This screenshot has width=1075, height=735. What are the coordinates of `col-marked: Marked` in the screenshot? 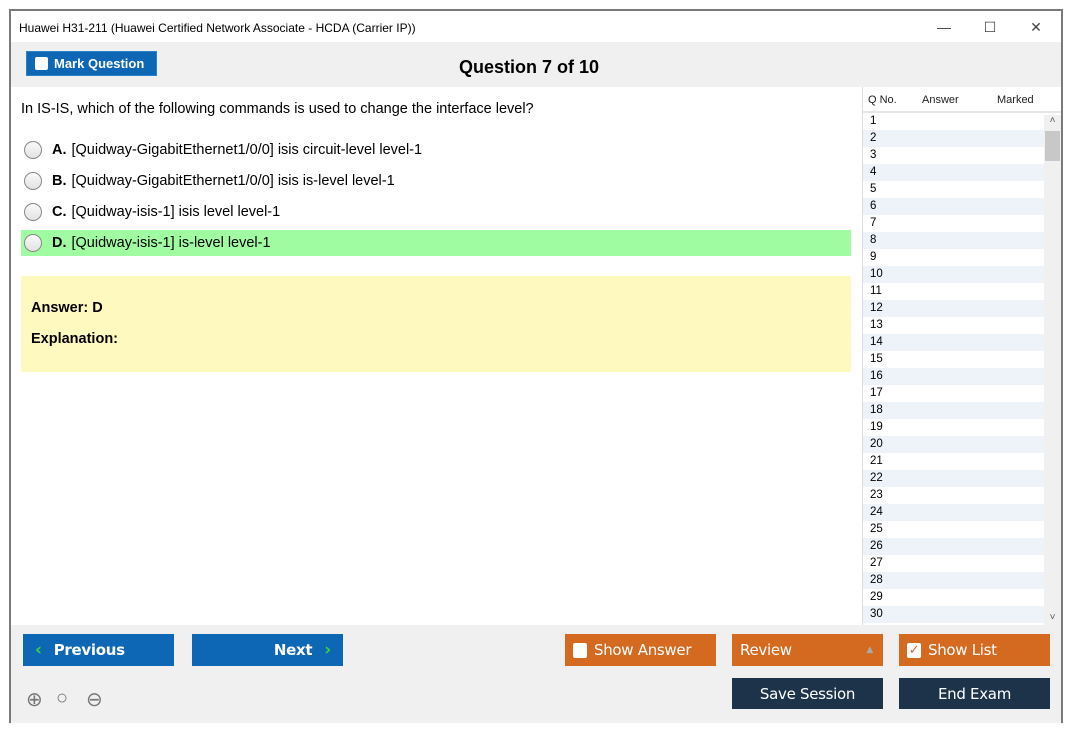 It's located at (1015, 100).